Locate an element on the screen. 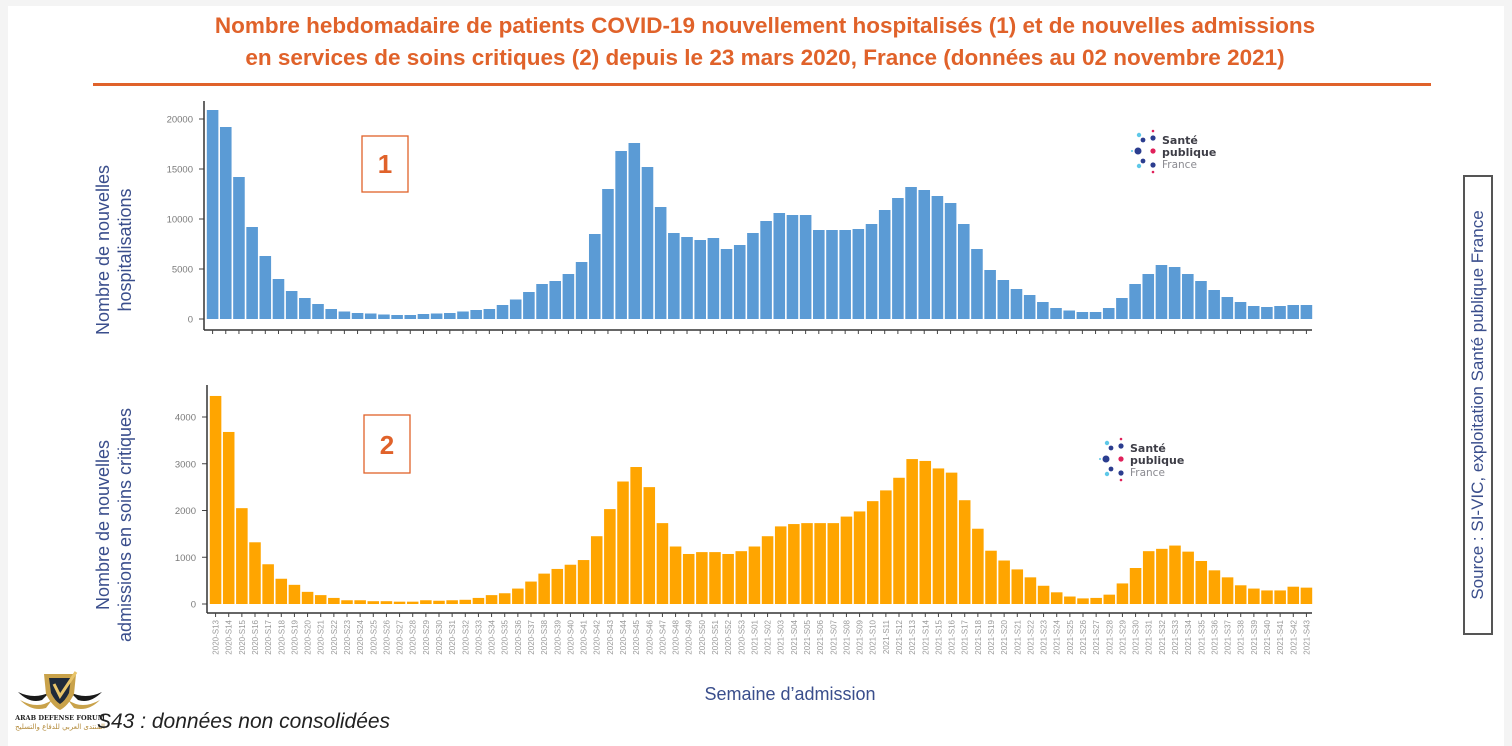 The width and height of the screenshot is (1512, 746). x-tick-label: 2020-S13 is located at coordinates (216, 636).